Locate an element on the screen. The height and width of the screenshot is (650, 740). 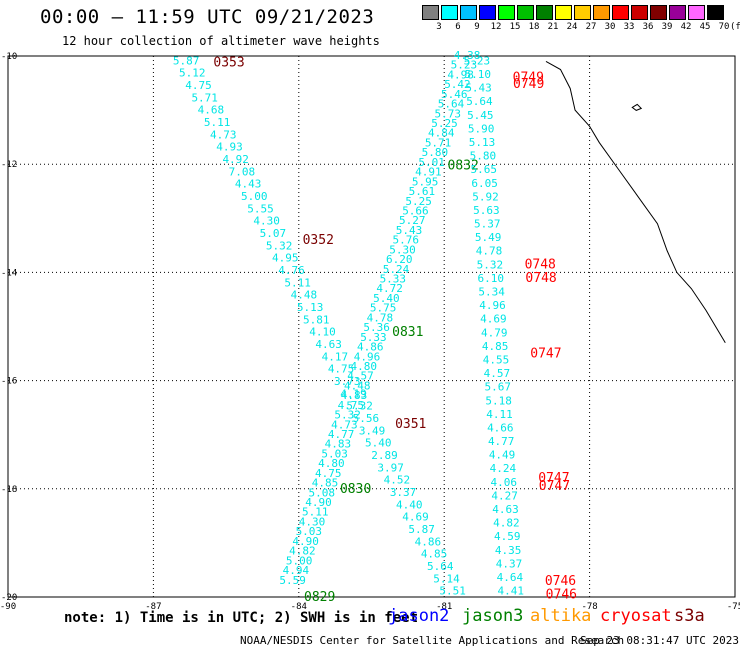
wave-height-value: 6.10 is located at coordinates (491, 278).